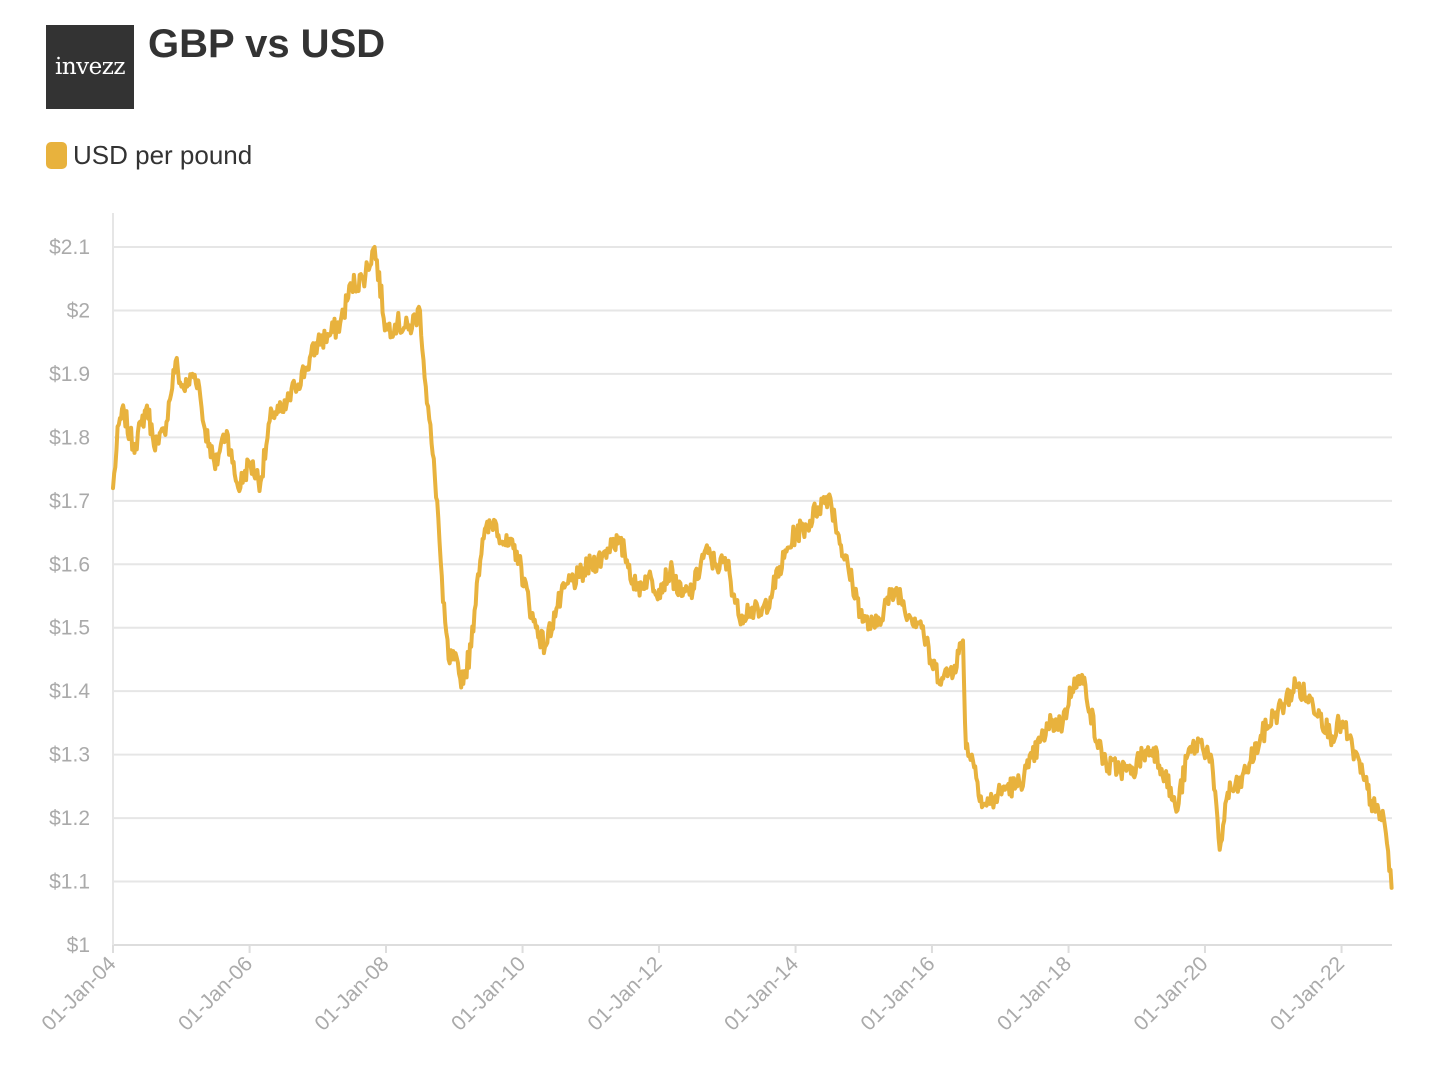 Image resolution: width=1443 pixels, height=1075 pixels. What do you see at coordinates (1034, 993) in the screenshot?
I see `x-tick-label: 01-Jan-18` at bounding box center [1034, 993].